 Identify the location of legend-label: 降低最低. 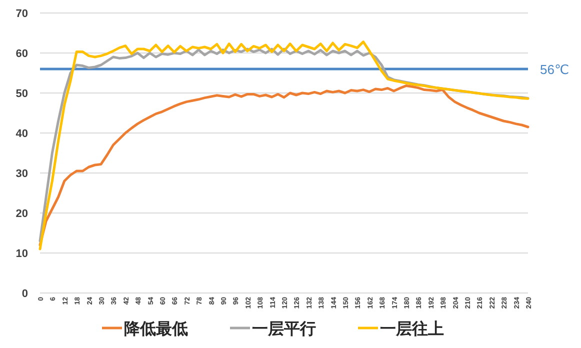
(156, 329).